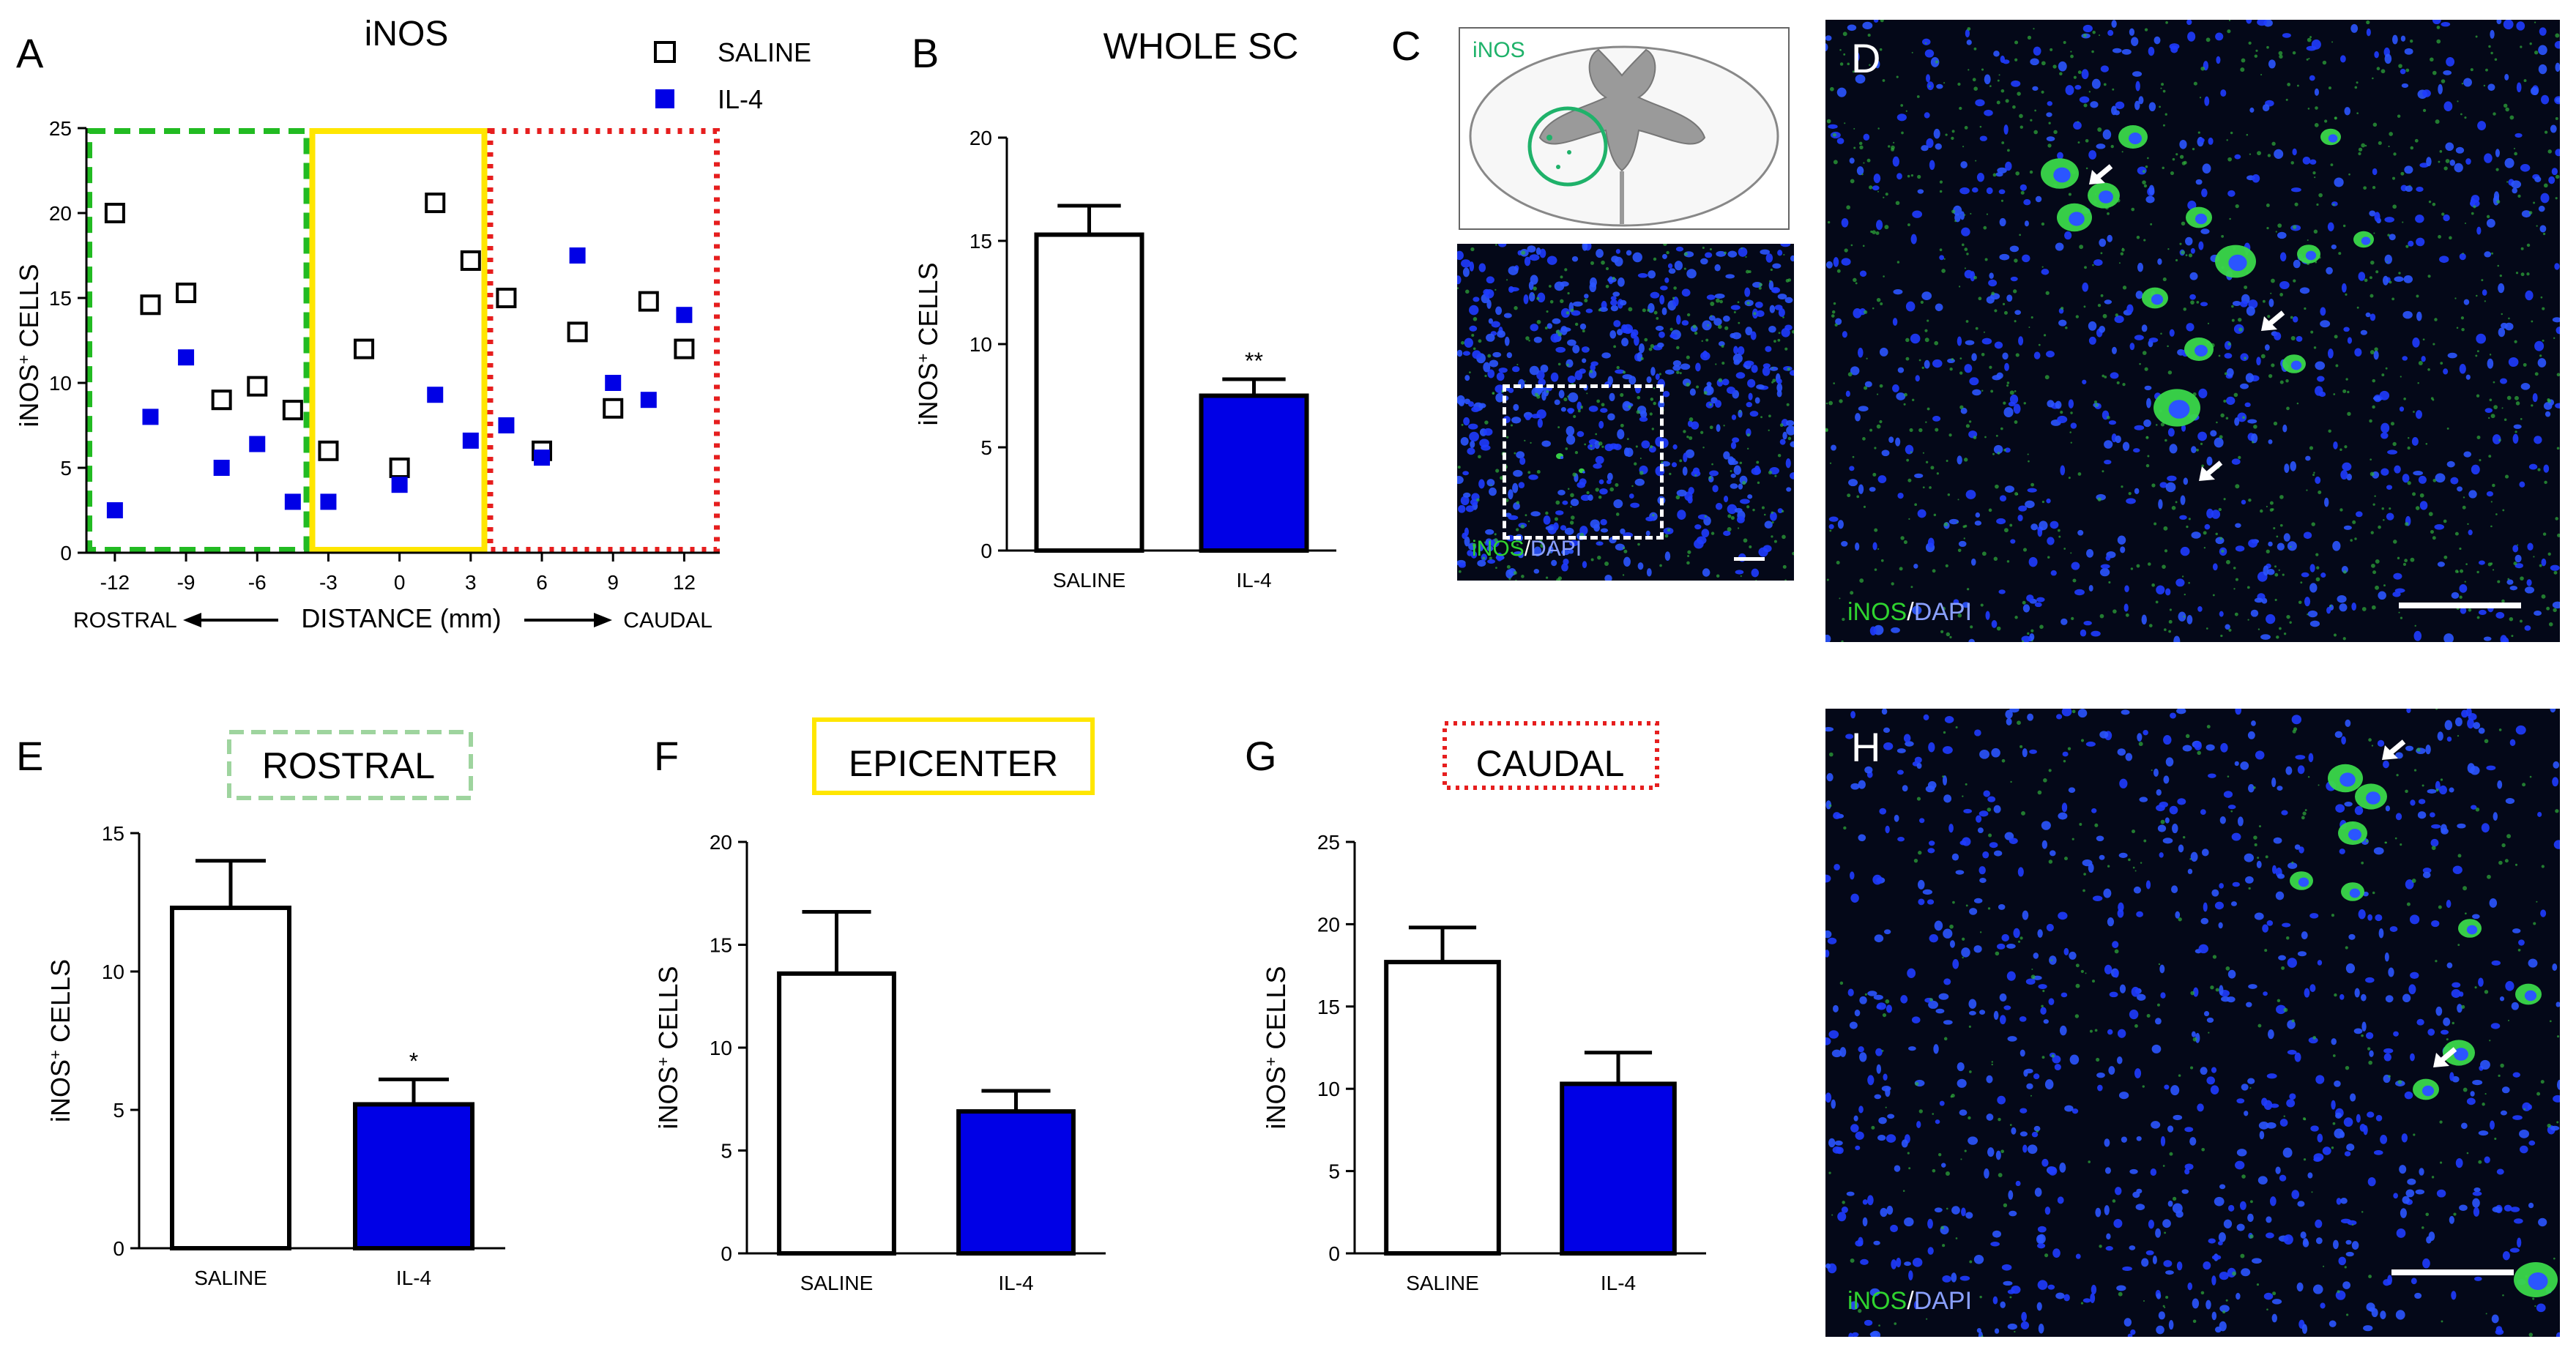 The height and width of the screenshot is (1350, 2576). What do you see at coordinates (1254, 473) in the screenshot?
I see `chart-b-bar-il4` at bounding box center [1254, 473].